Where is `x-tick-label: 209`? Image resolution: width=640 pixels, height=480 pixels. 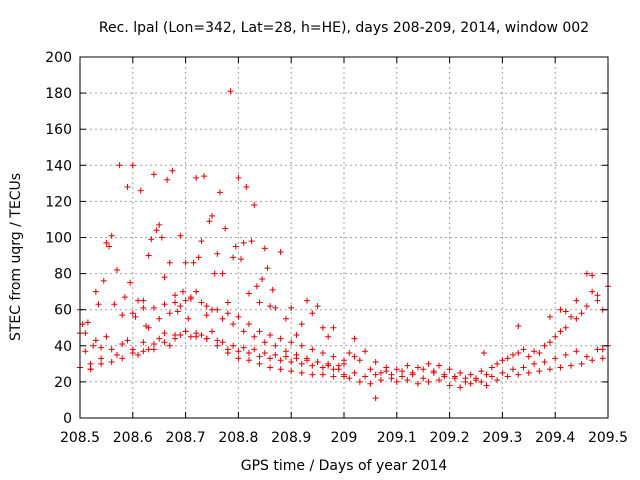
x-tick-label: 209 is located at coordinates (344, 438).